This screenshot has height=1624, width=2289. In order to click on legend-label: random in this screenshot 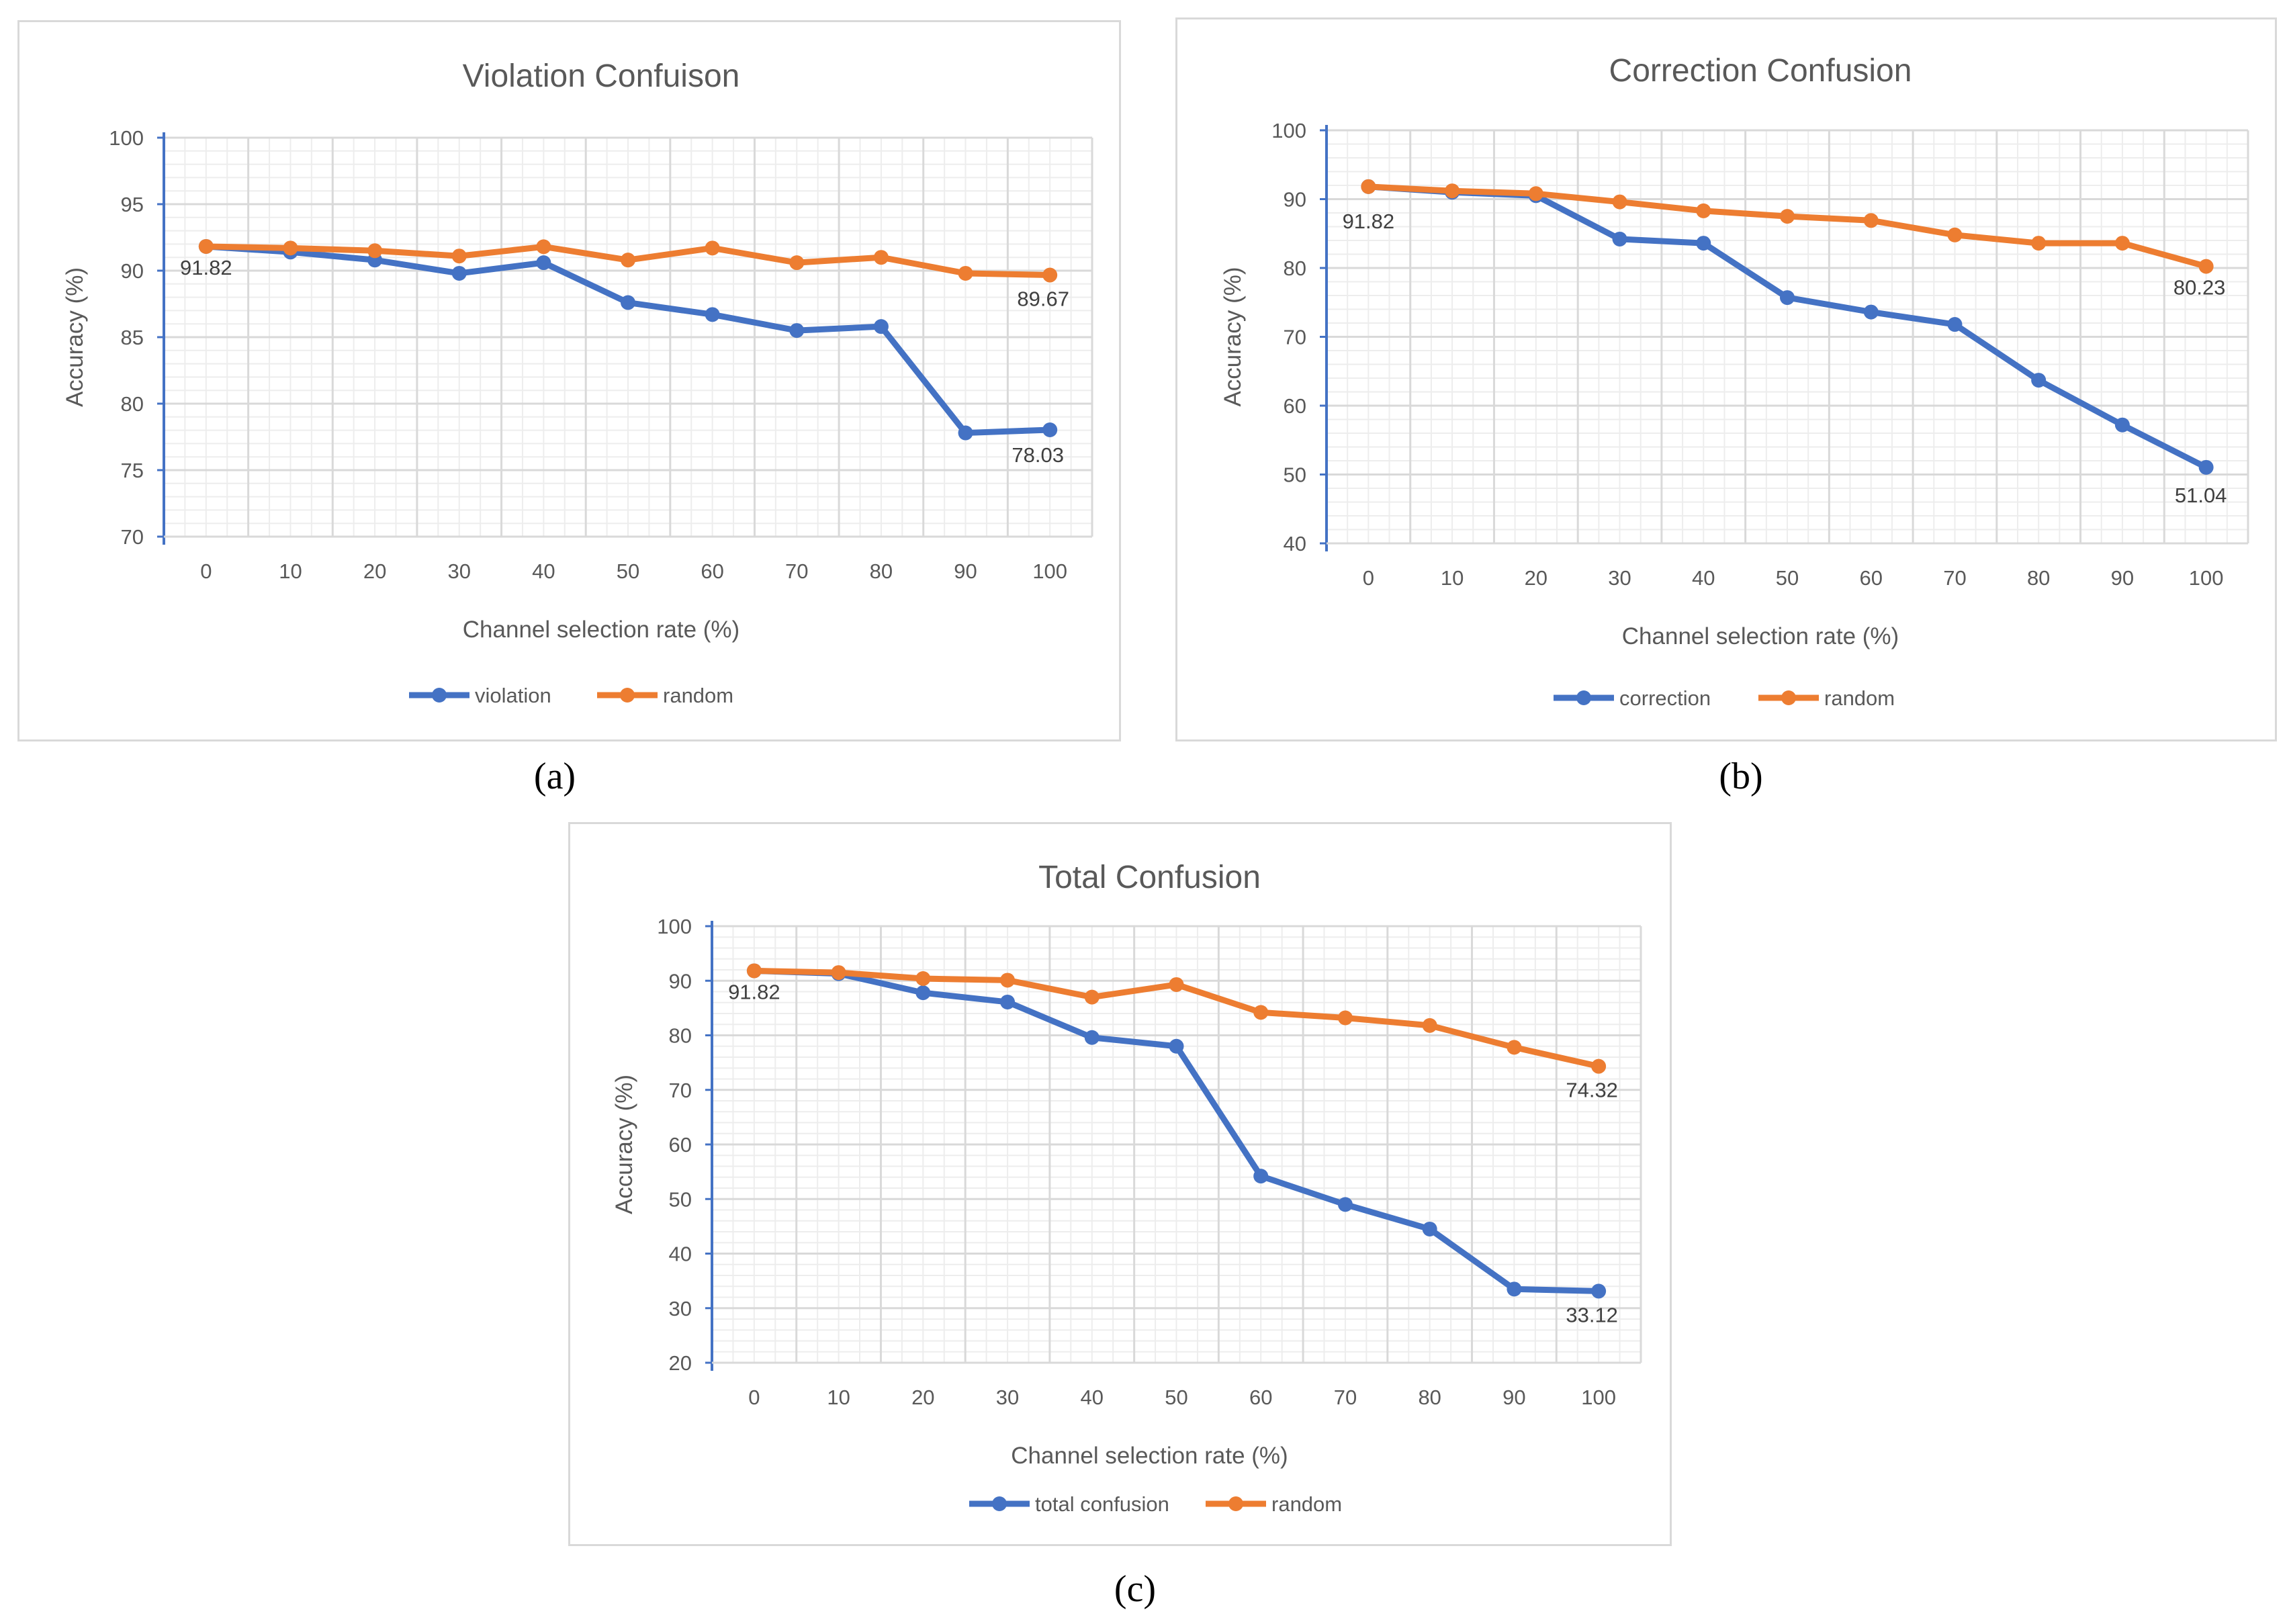, I will do `click(698, 695)`.